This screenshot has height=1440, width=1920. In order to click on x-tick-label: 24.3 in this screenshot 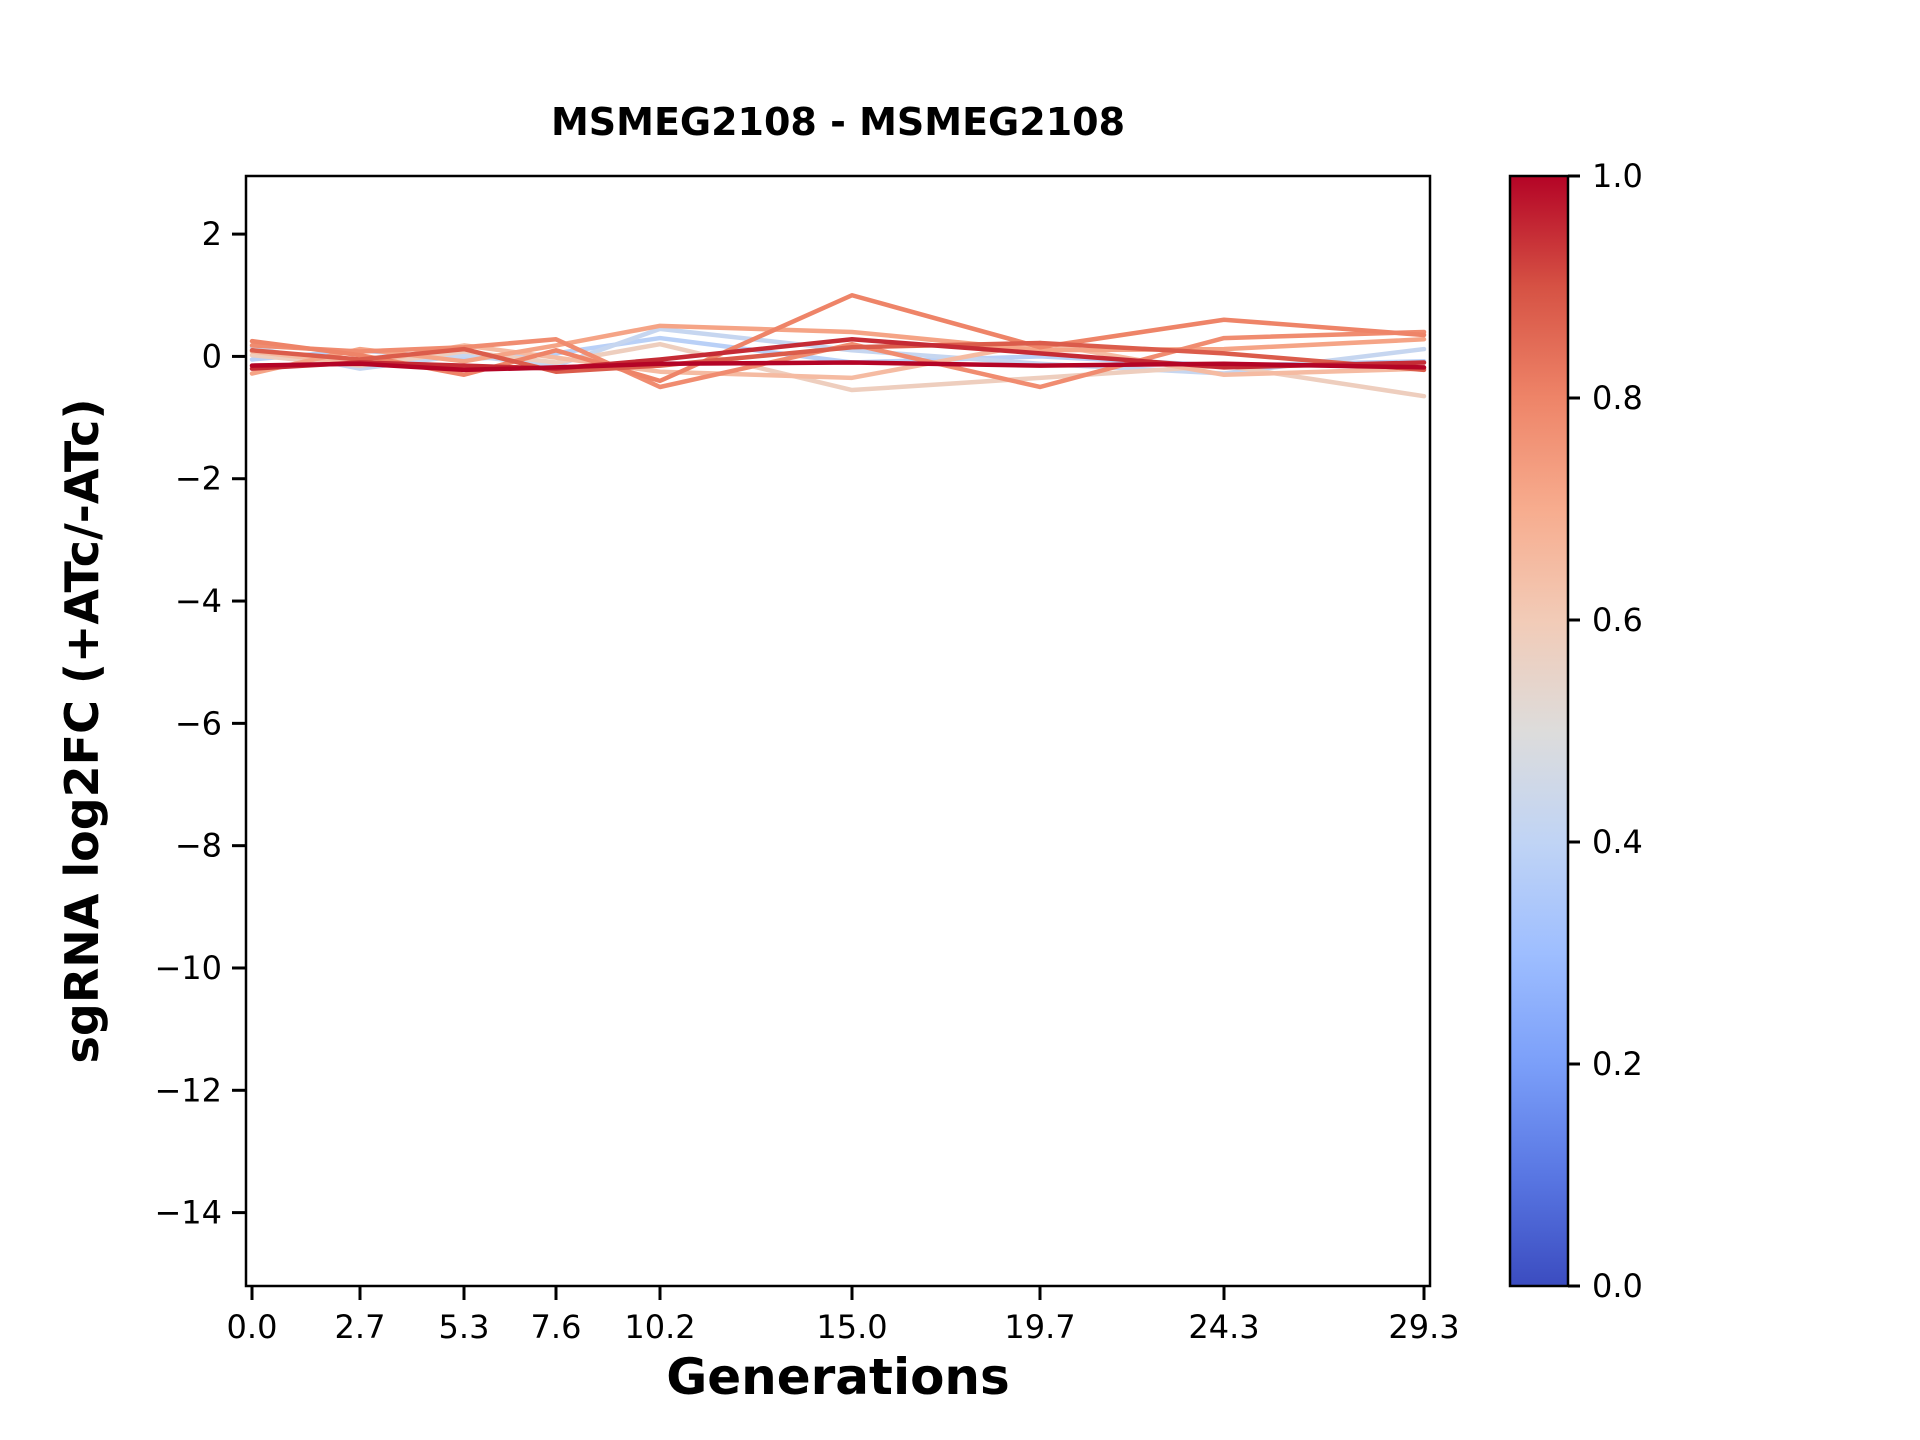, I will do `click(1223, 1327)`.